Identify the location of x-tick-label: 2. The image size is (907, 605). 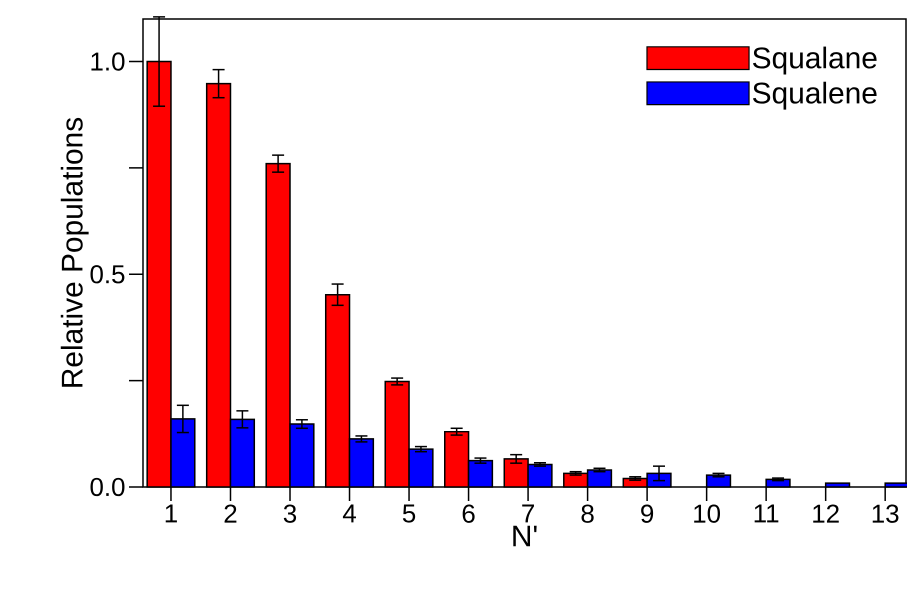
(230, 513).